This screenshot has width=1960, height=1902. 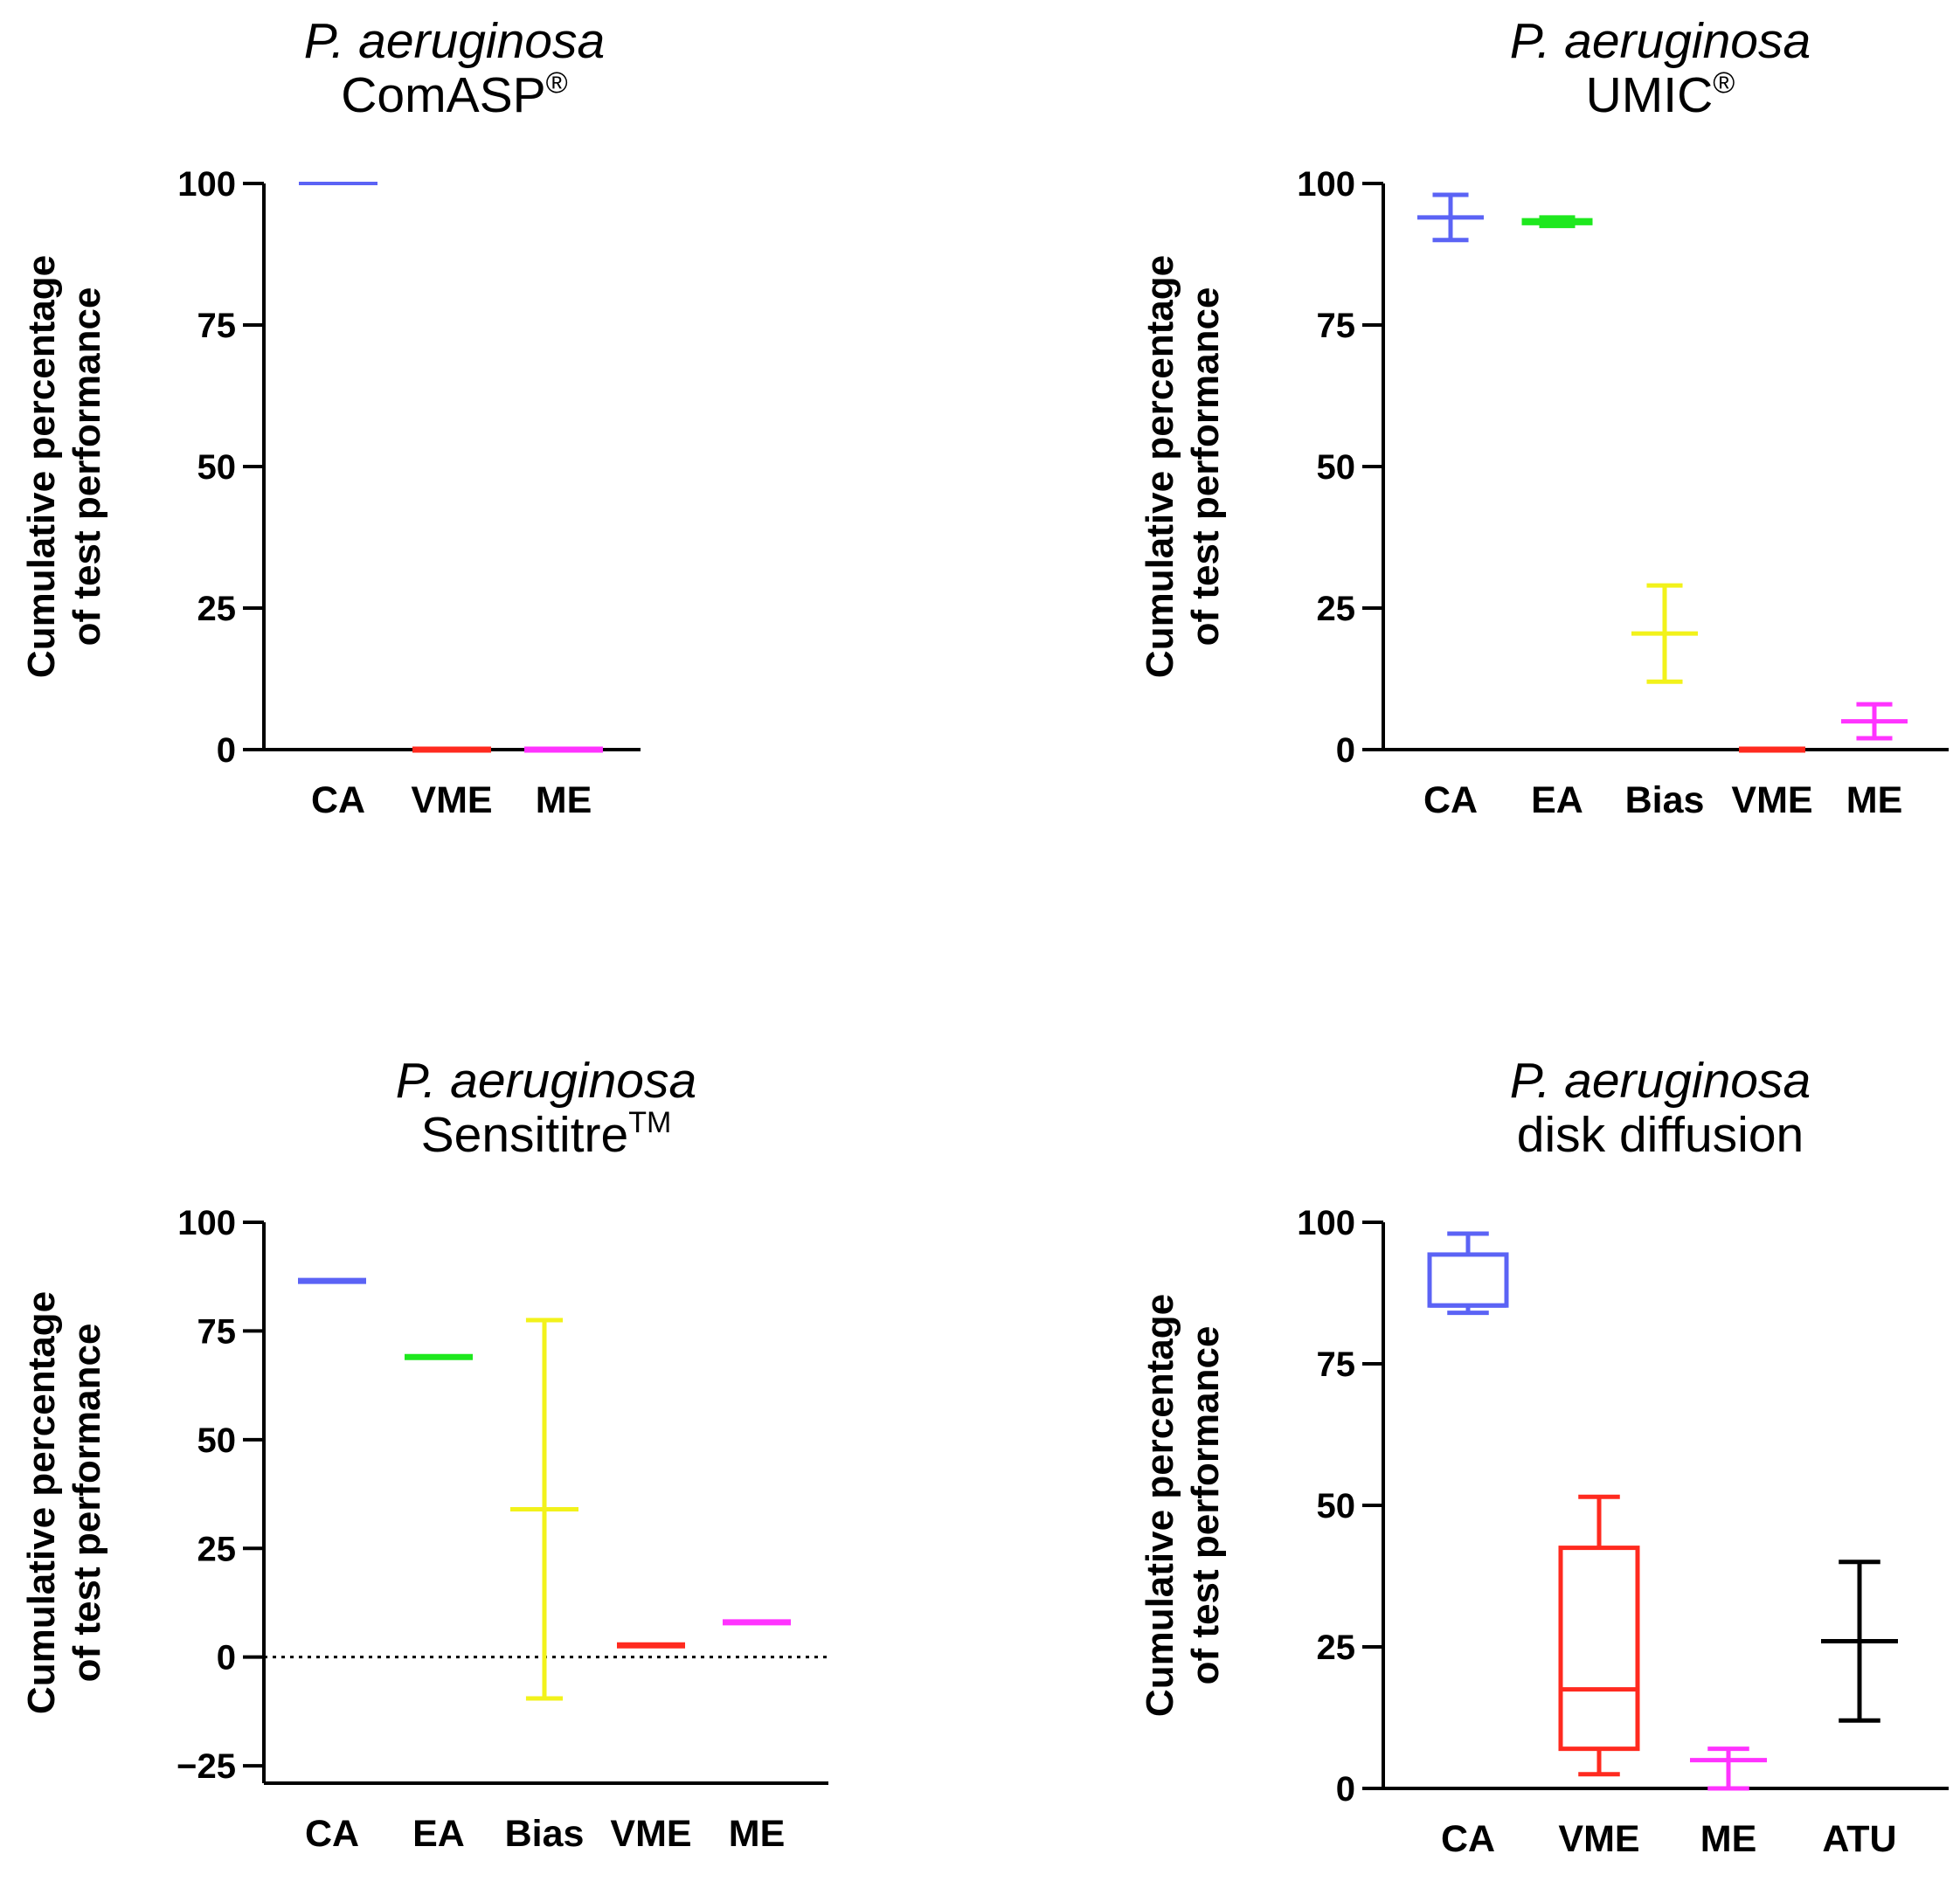 What do you see at coordinates (556, 83) in the screenshot?
I see `panel-1-title-sup: ®` at bounding box center [556, 83].